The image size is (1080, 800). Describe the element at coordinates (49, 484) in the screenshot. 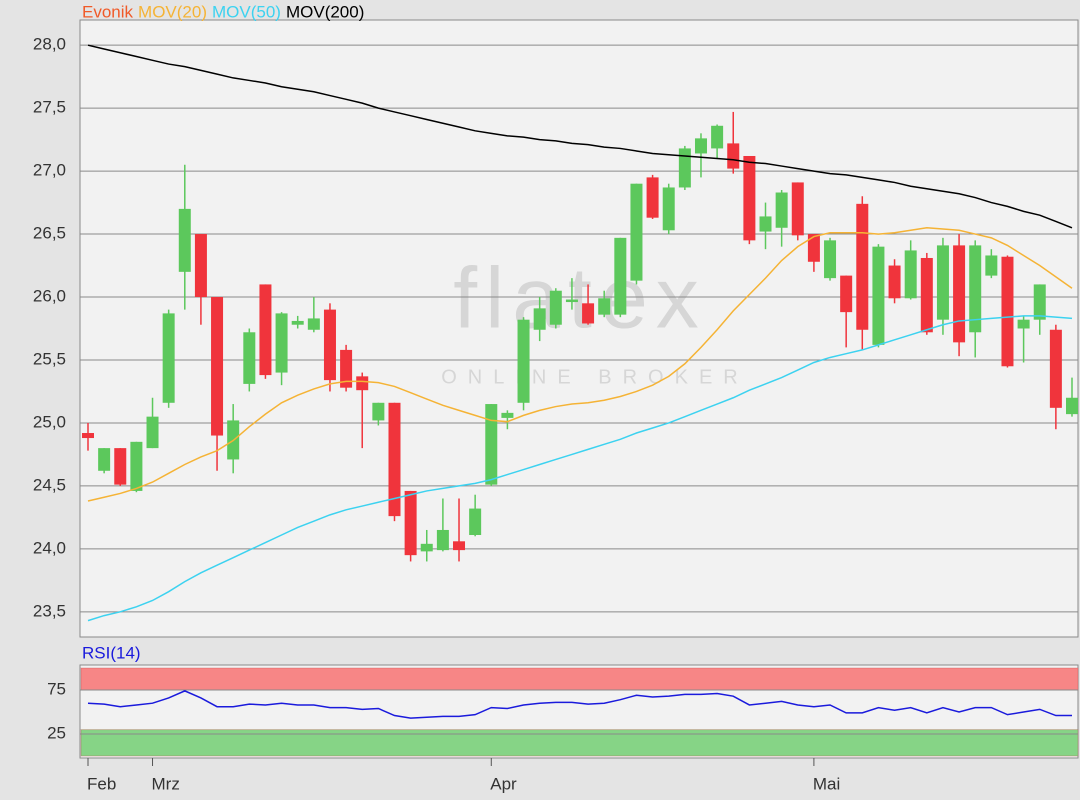

I see `y-tick-label: 24,5` at that location.